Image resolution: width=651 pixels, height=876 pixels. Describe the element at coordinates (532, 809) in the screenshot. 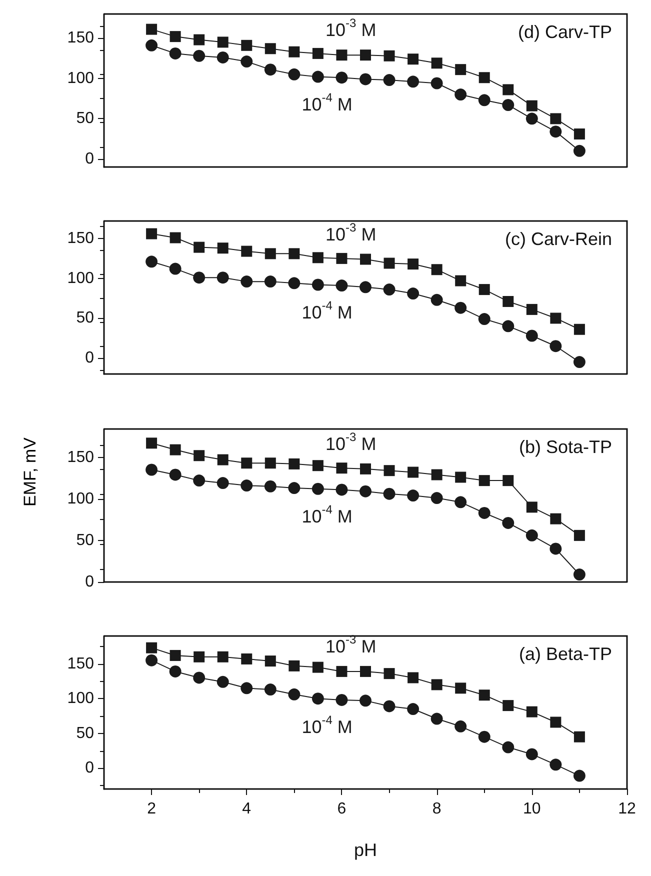

I see `x-tick-label: 10` at that location.